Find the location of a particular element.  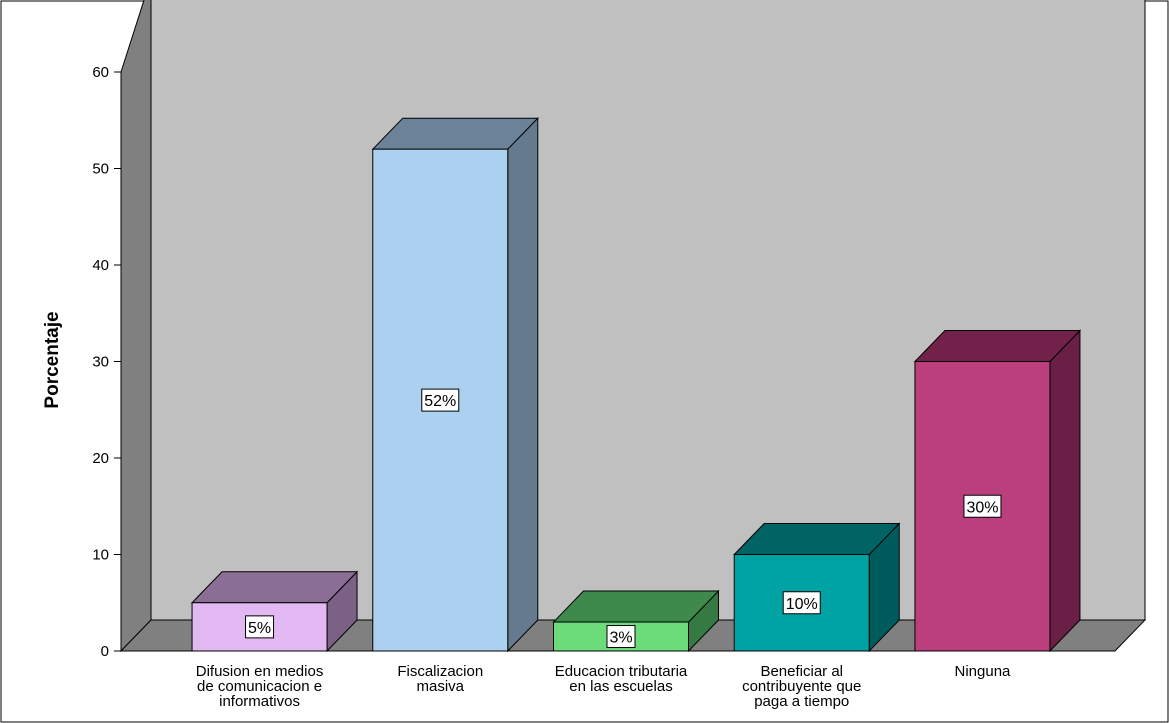

y-tick-label: 0 is located at coordinates (105, 651).